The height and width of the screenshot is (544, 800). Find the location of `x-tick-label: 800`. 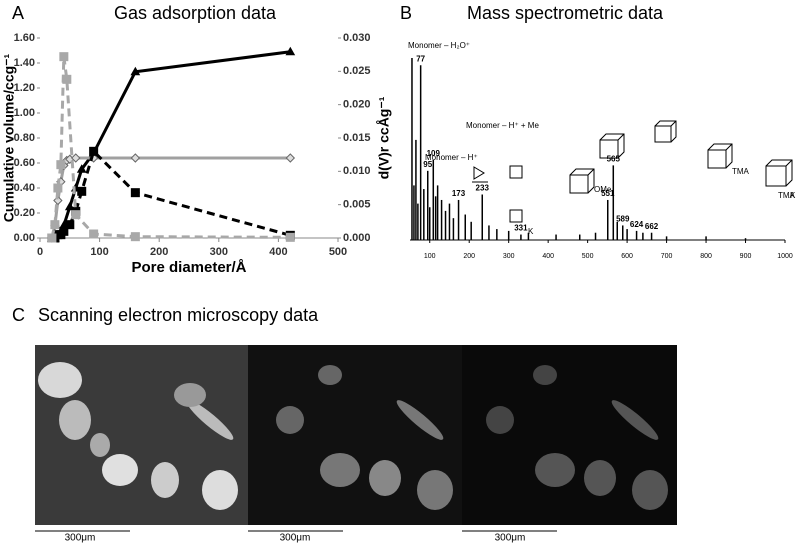

x-tick-label: 800 is located at coordinates (706, 256).